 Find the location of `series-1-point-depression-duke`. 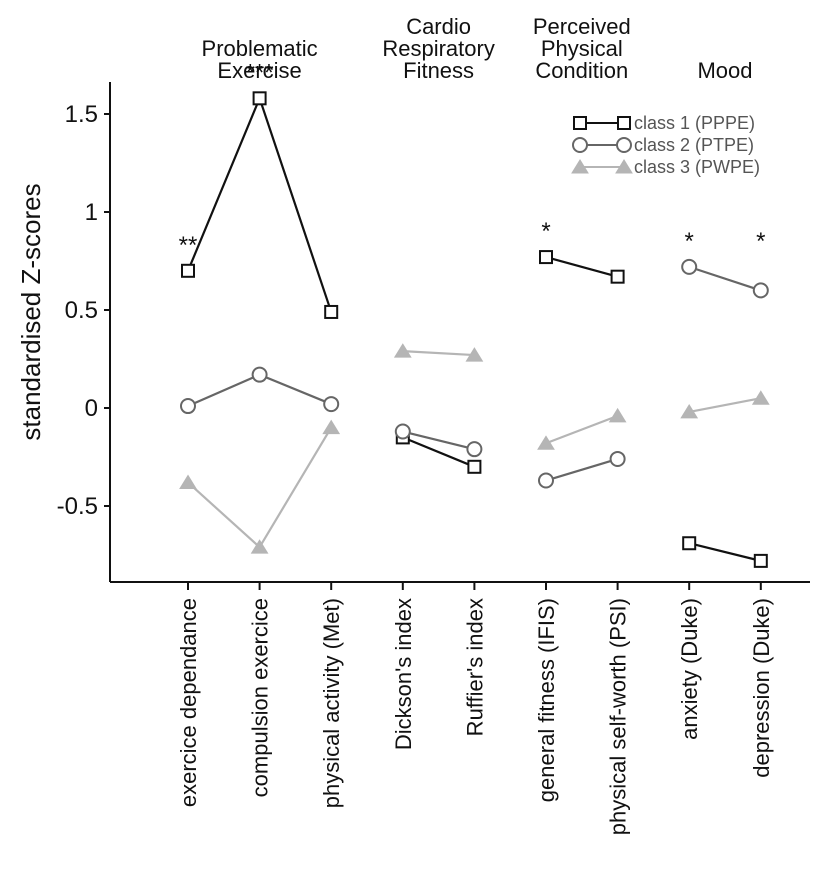

series-1-point-depression-duke is located at coordinates (760, 560).